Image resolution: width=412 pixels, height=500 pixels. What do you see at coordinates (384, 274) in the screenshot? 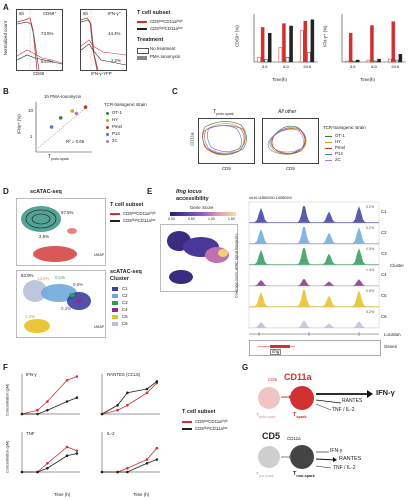
I see `e-track-label-C4: C4` at bounding box center [384, 274].